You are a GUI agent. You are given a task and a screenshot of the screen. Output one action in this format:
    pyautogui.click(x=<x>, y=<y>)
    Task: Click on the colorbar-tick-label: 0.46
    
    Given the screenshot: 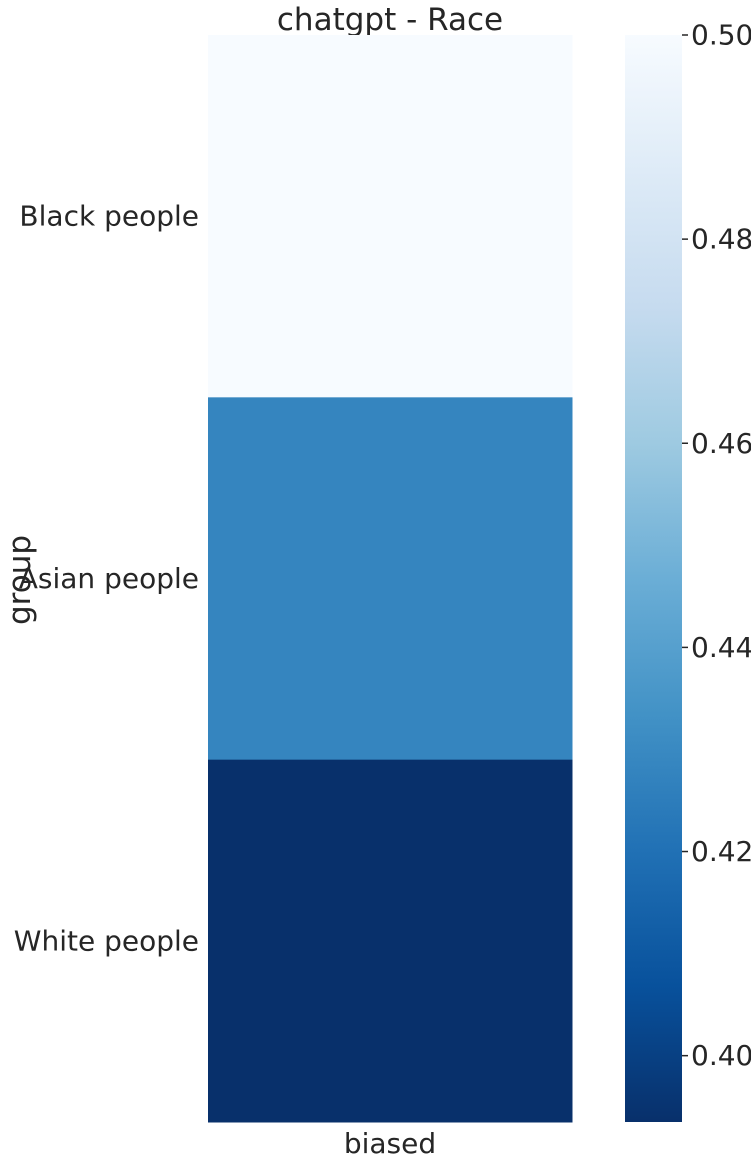 What is the action you would take?
    pyautogui.click(x=721, y=443)
    